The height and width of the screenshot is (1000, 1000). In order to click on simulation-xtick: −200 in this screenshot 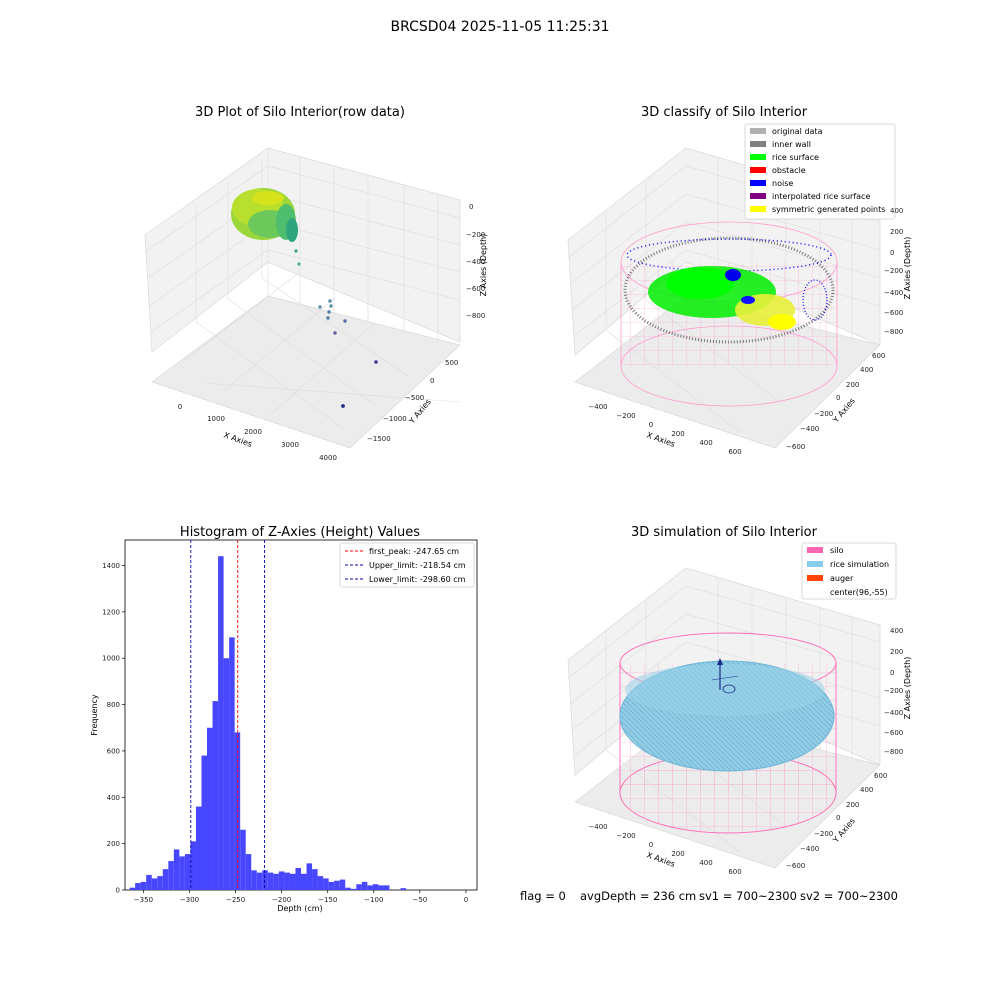, I will do `click(625, 836)`.